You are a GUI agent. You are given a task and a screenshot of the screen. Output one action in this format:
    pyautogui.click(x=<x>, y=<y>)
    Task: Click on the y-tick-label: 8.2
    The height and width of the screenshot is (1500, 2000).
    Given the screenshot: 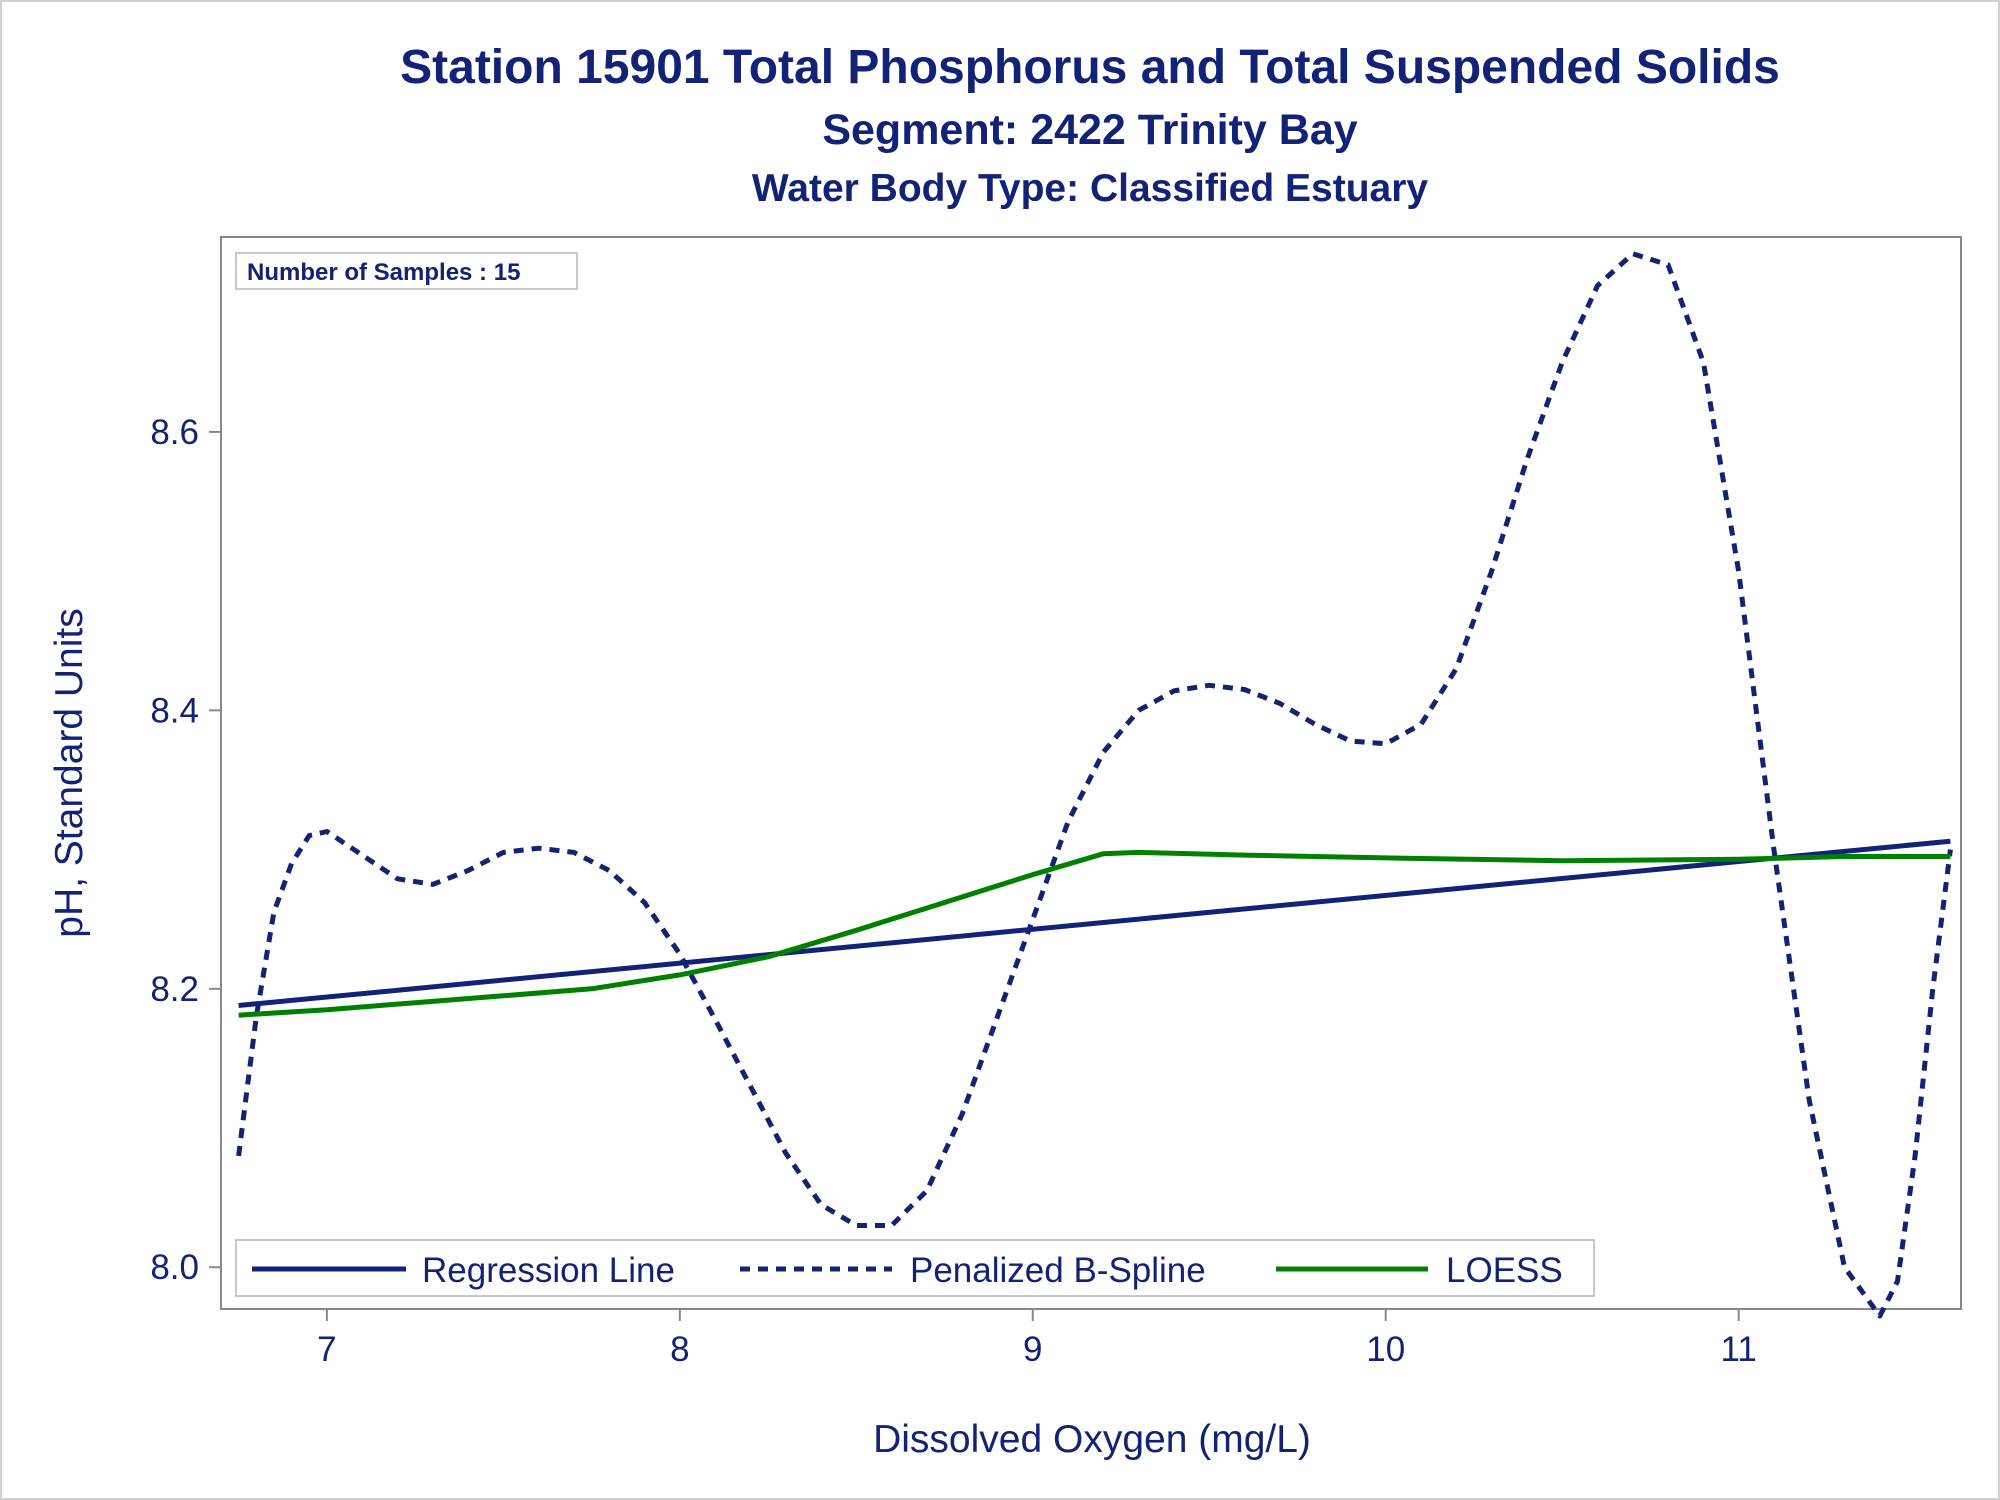 What is the action you would take?
    pyautogui.click(x=174, y=989)
    